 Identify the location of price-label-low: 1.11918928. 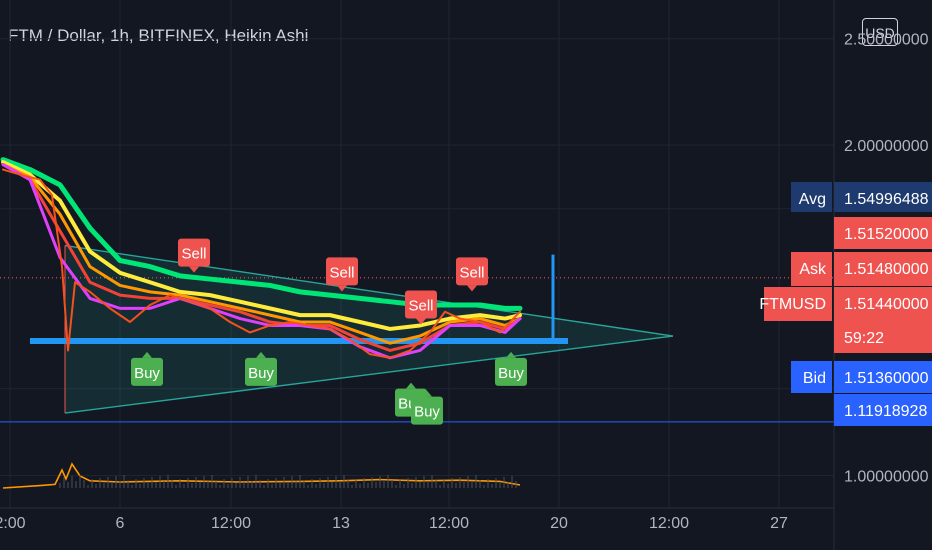
(883, 410).